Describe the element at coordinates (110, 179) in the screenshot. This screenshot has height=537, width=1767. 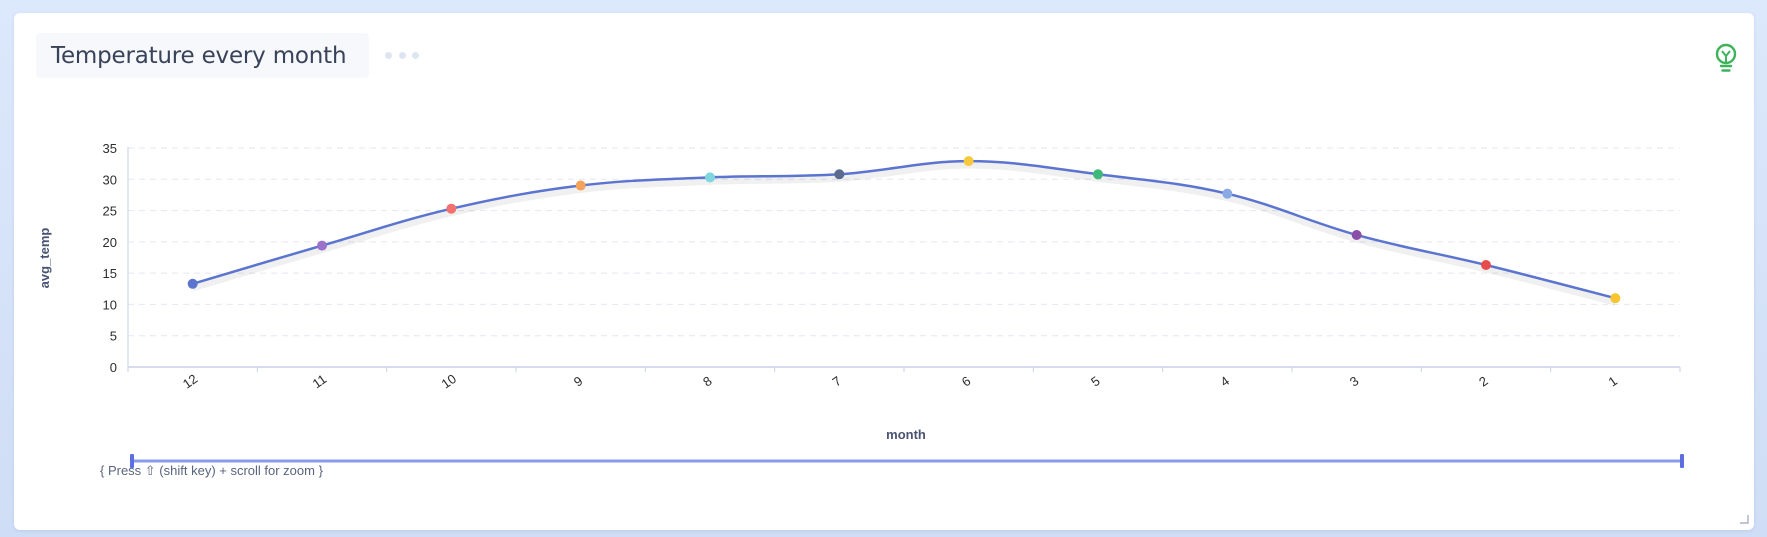
I see `y-tick-label: 30` at that location.